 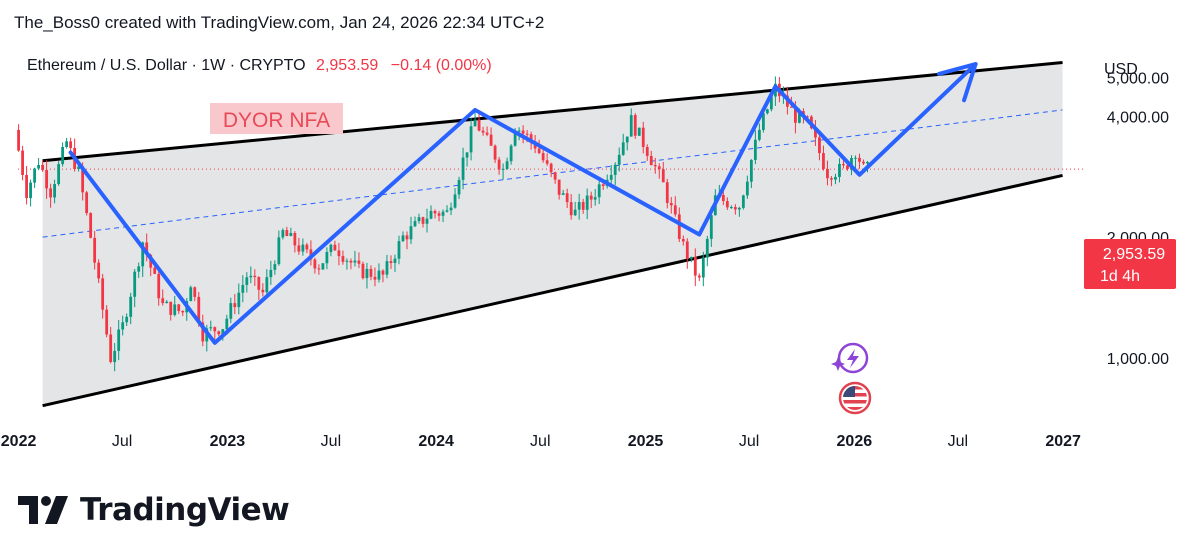 I want to click on x-tick-label: Jul, so click(x=958, y=441).